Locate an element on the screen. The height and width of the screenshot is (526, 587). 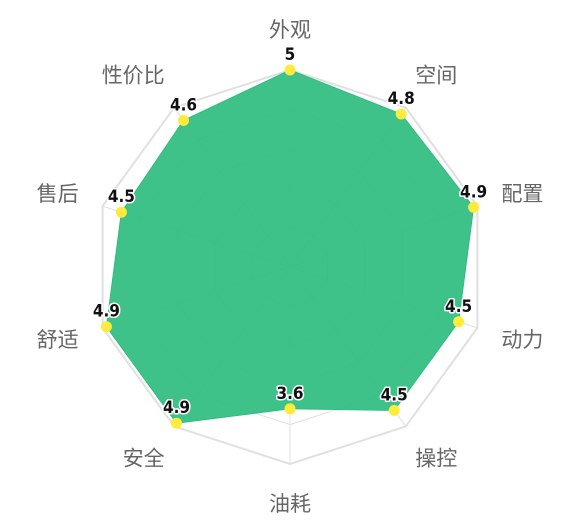
value-label: 3.6 is located at coordinates (289, 394).